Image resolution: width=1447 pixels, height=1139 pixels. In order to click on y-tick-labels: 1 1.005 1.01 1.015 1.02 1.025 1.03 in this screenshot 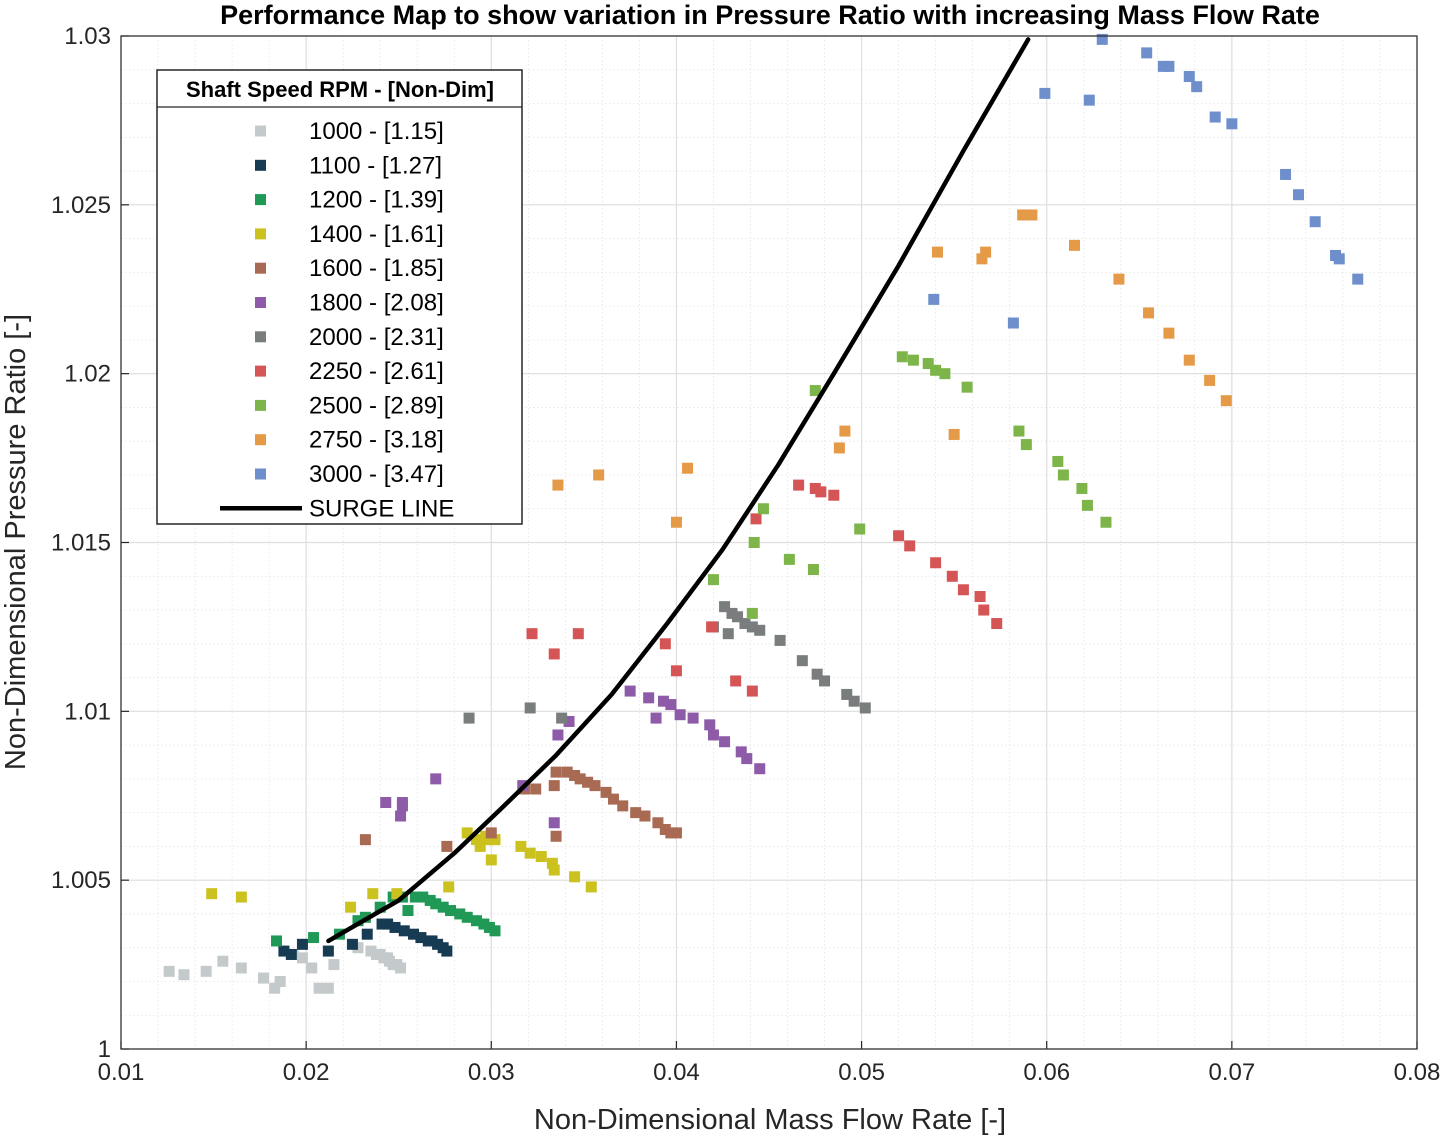, I will do `click(81, 543)`.